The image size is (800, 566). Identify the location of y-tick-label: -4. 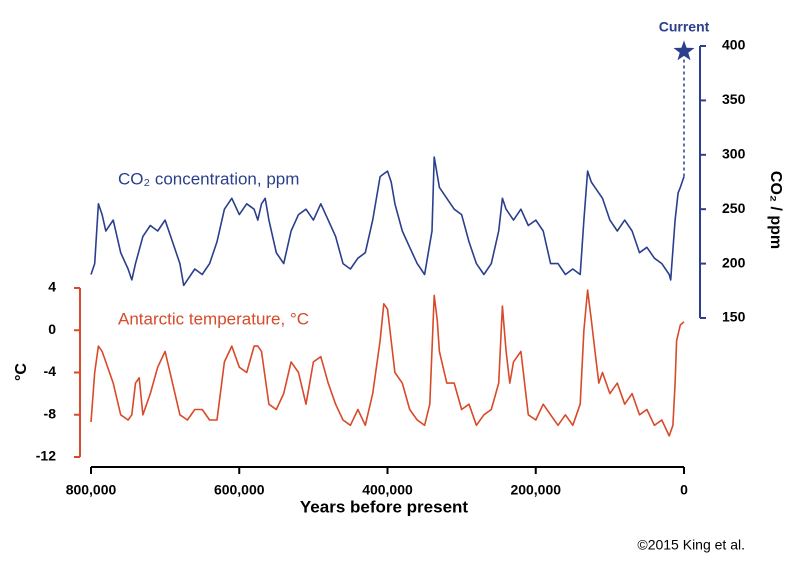
(50, 371).